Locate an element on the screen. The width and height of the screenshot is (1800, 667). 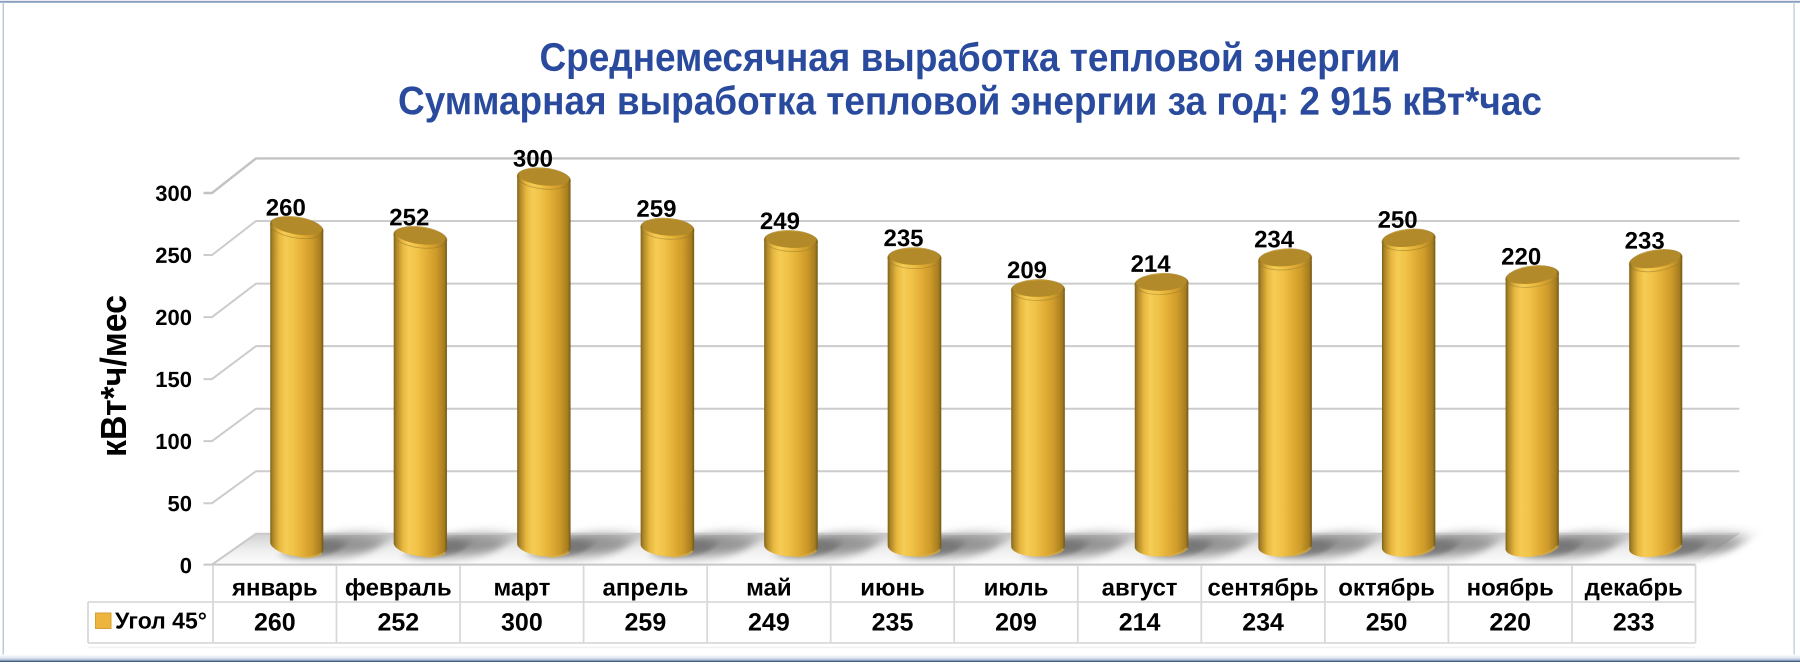
svg-text: кВт*ч/мес is located at coordinates (113, 376).